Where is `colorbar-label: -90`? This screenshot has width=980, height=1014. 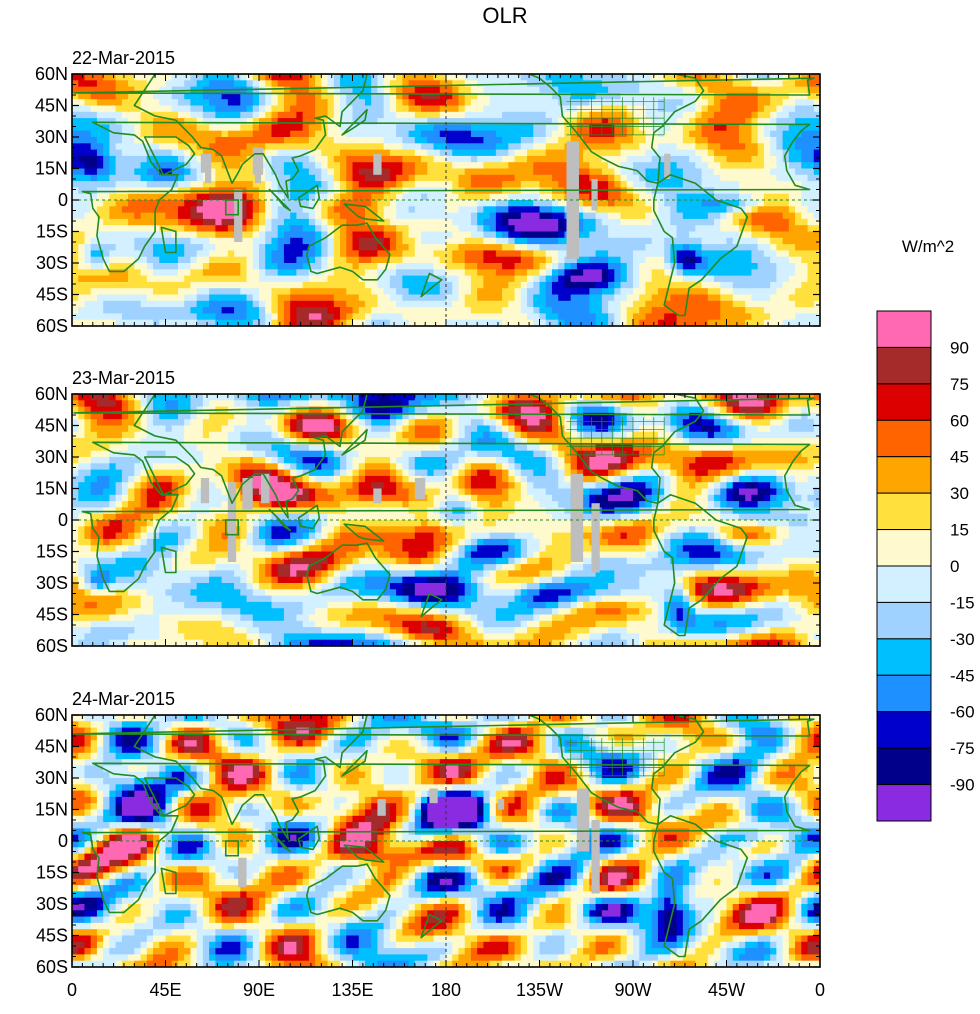
colorbar-label: -90 is located at coordinates (962, 785).